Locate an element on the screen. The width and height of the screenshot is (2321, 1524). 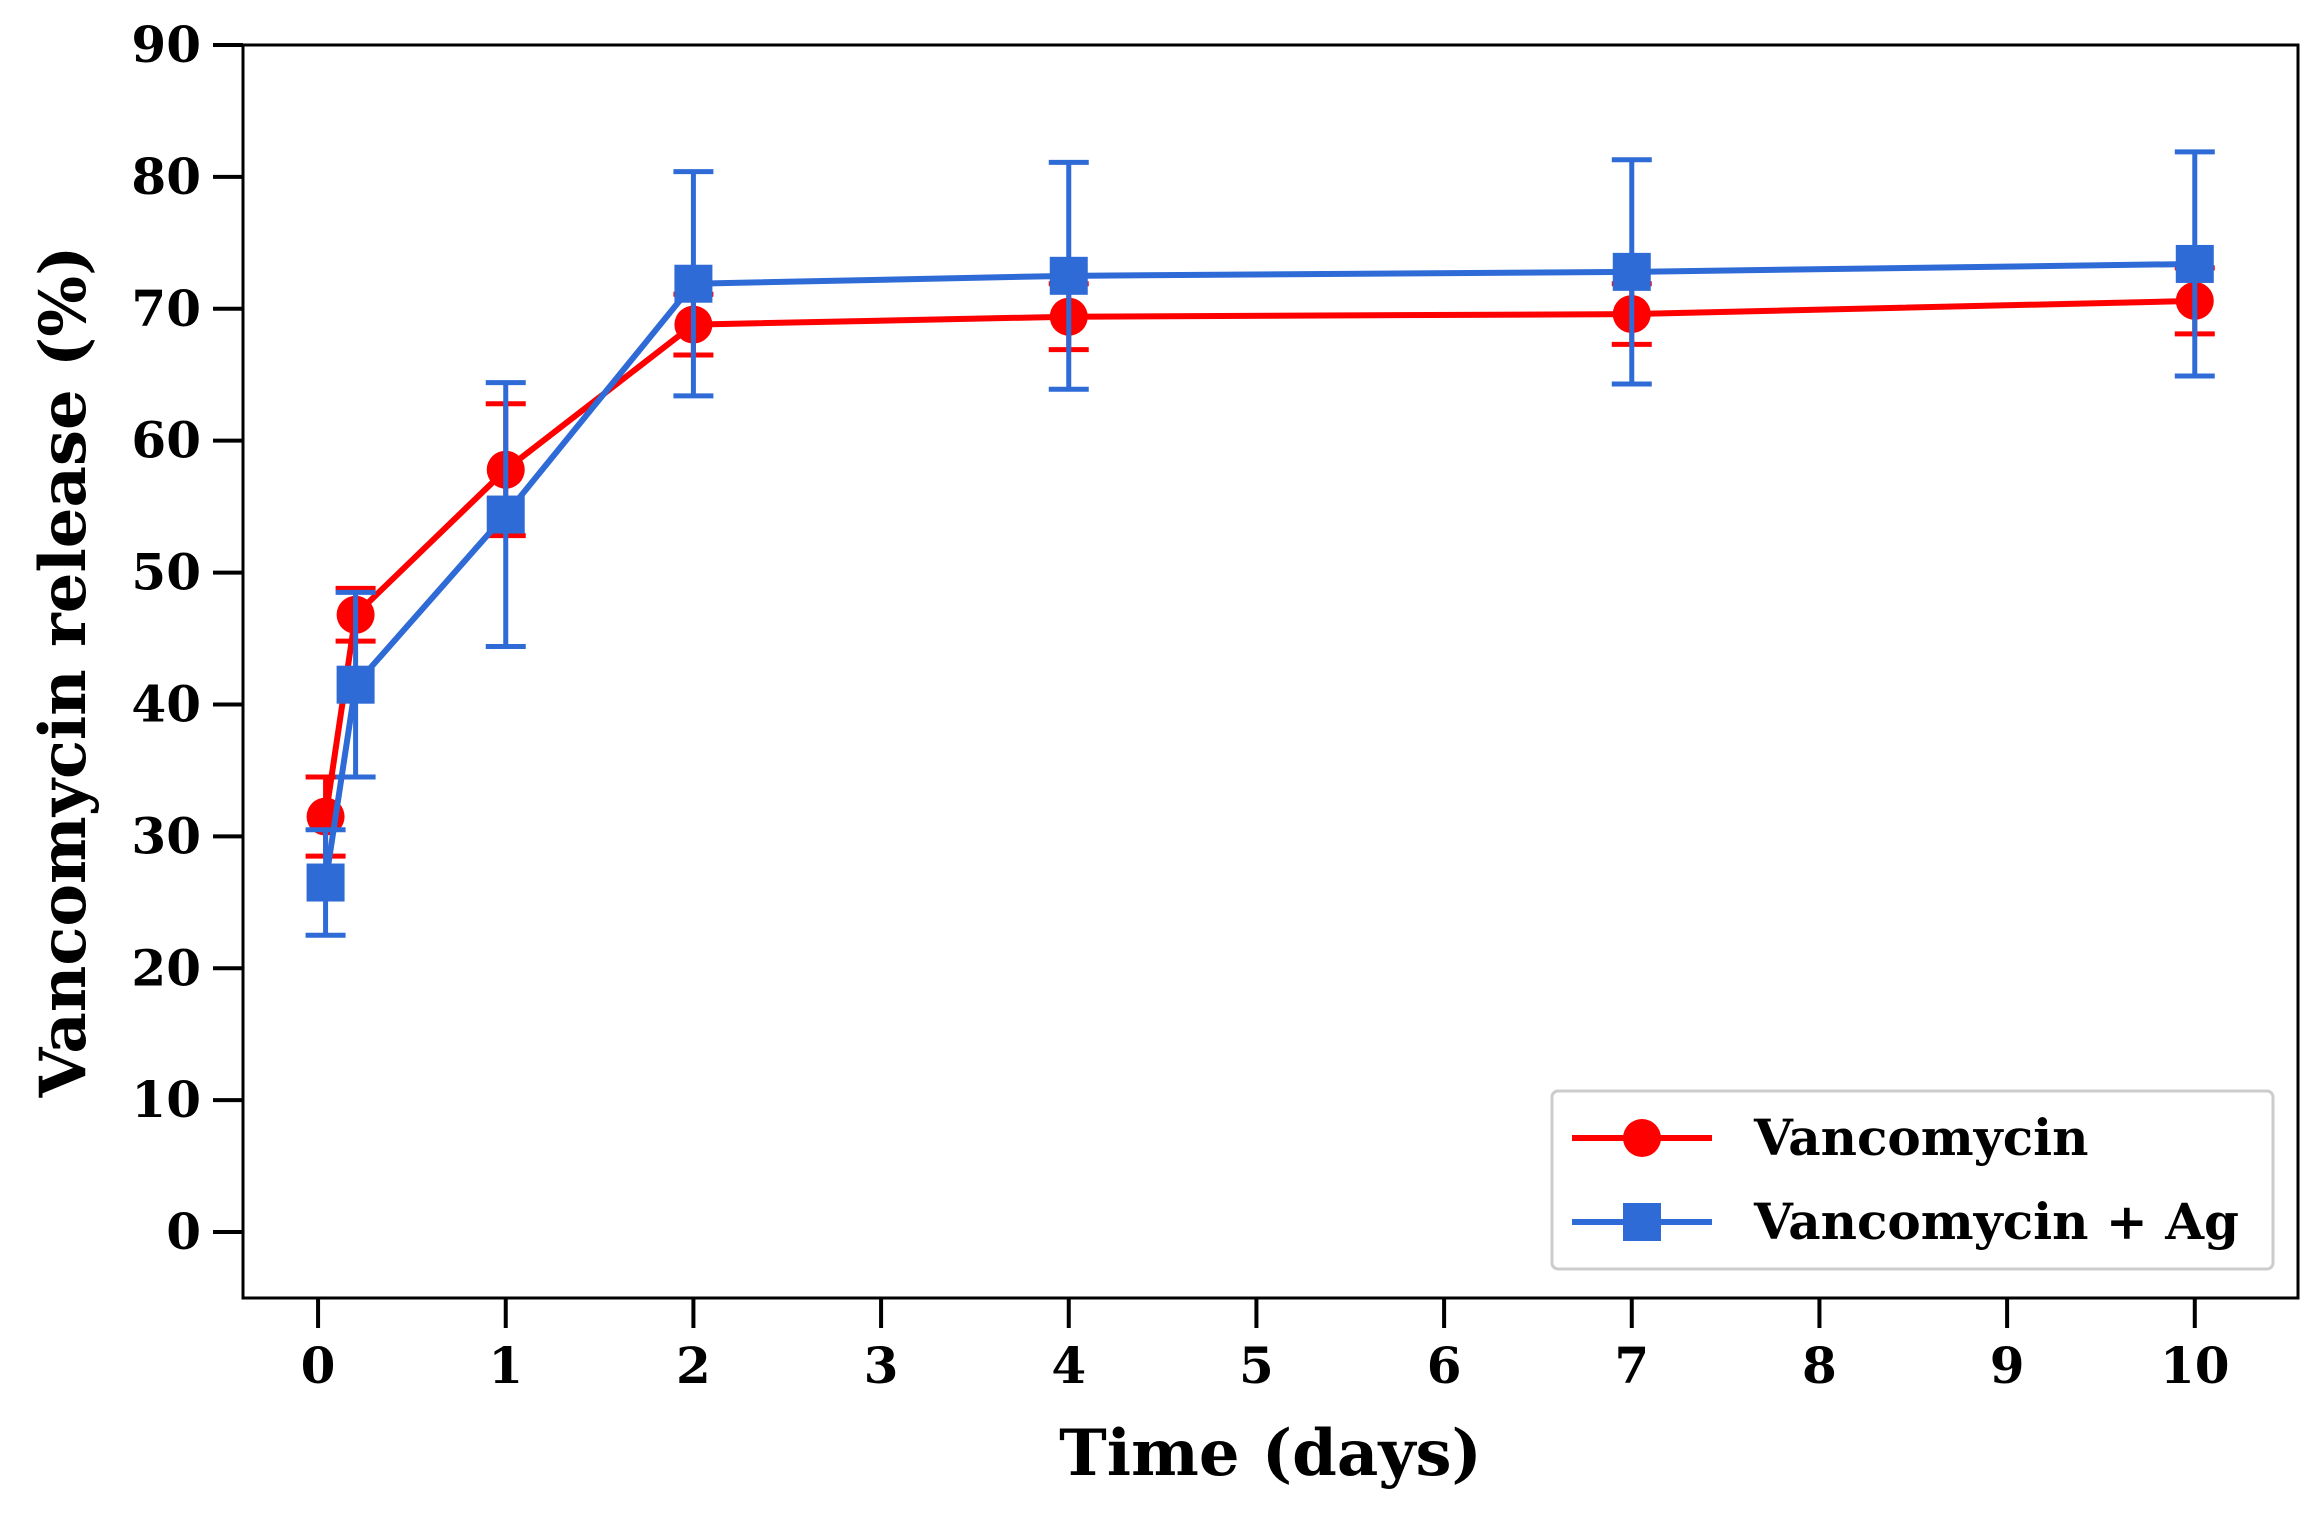
y-tick-label: 30 is located at coordinates (166, 835).